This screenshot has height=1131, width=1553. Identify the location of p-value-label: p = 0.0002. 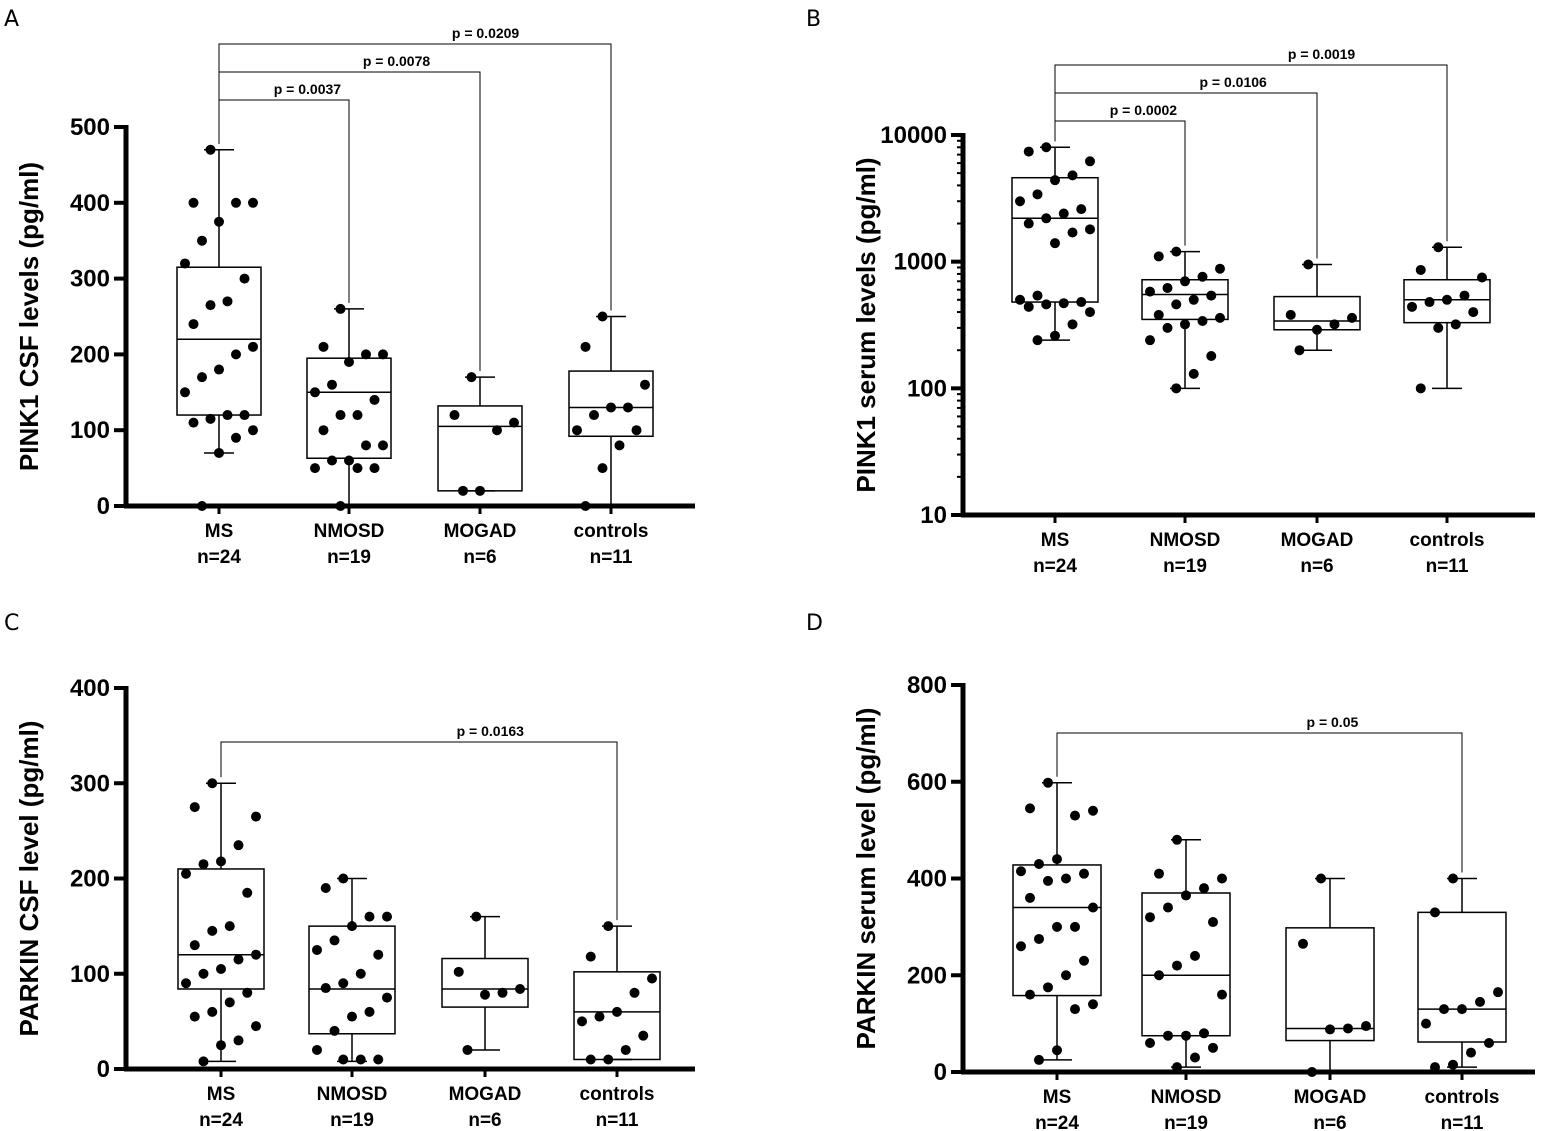
(1144, 110).